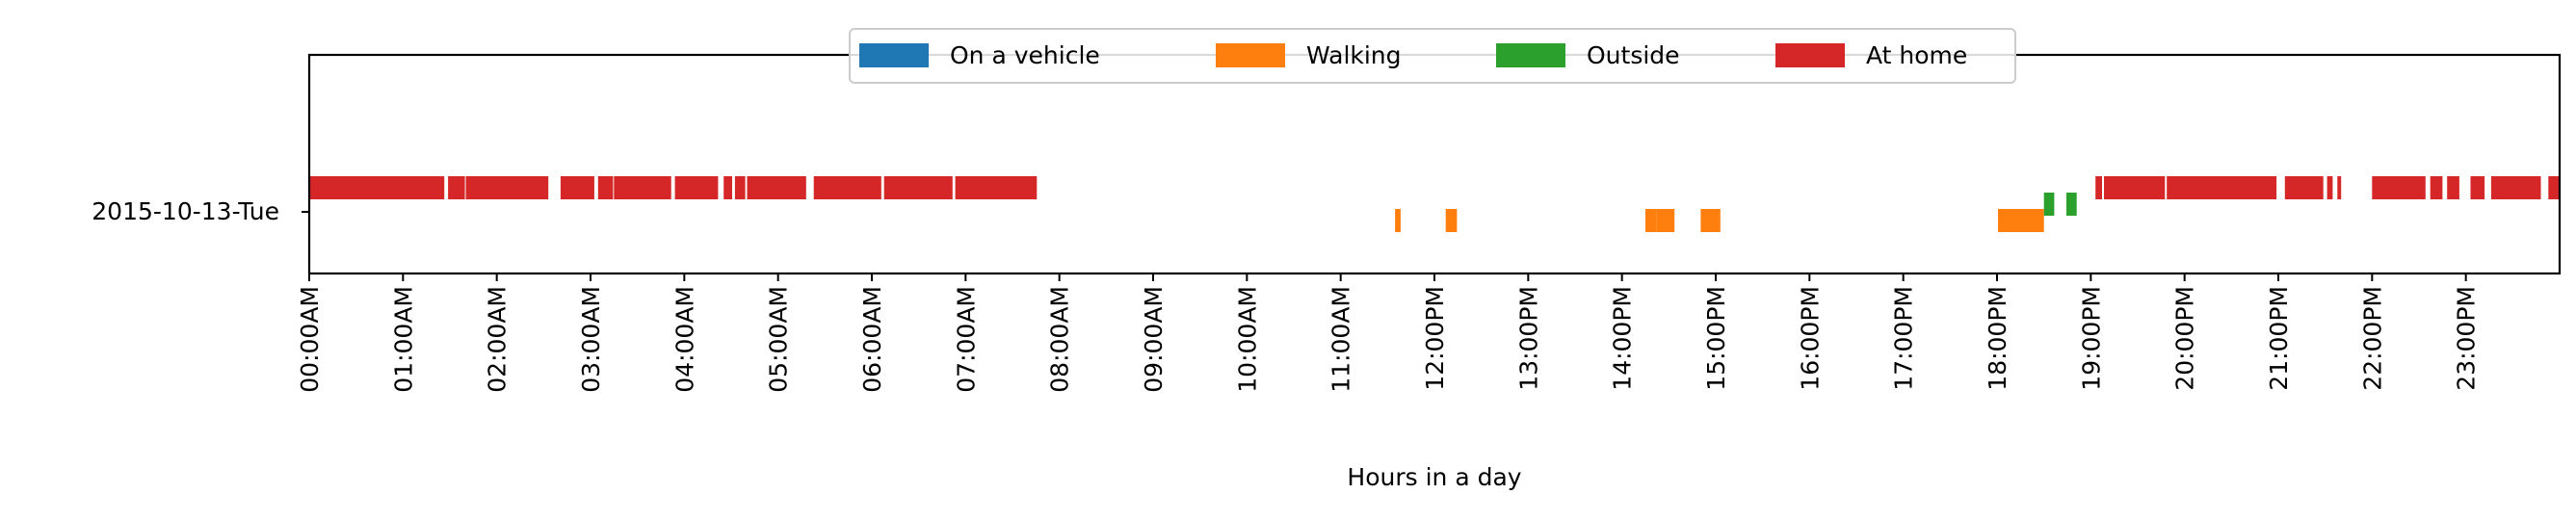  Describe the element at coordinates (1154, 339) in the screenshot. I see `x-tick-label: 09:00AM` at that location.